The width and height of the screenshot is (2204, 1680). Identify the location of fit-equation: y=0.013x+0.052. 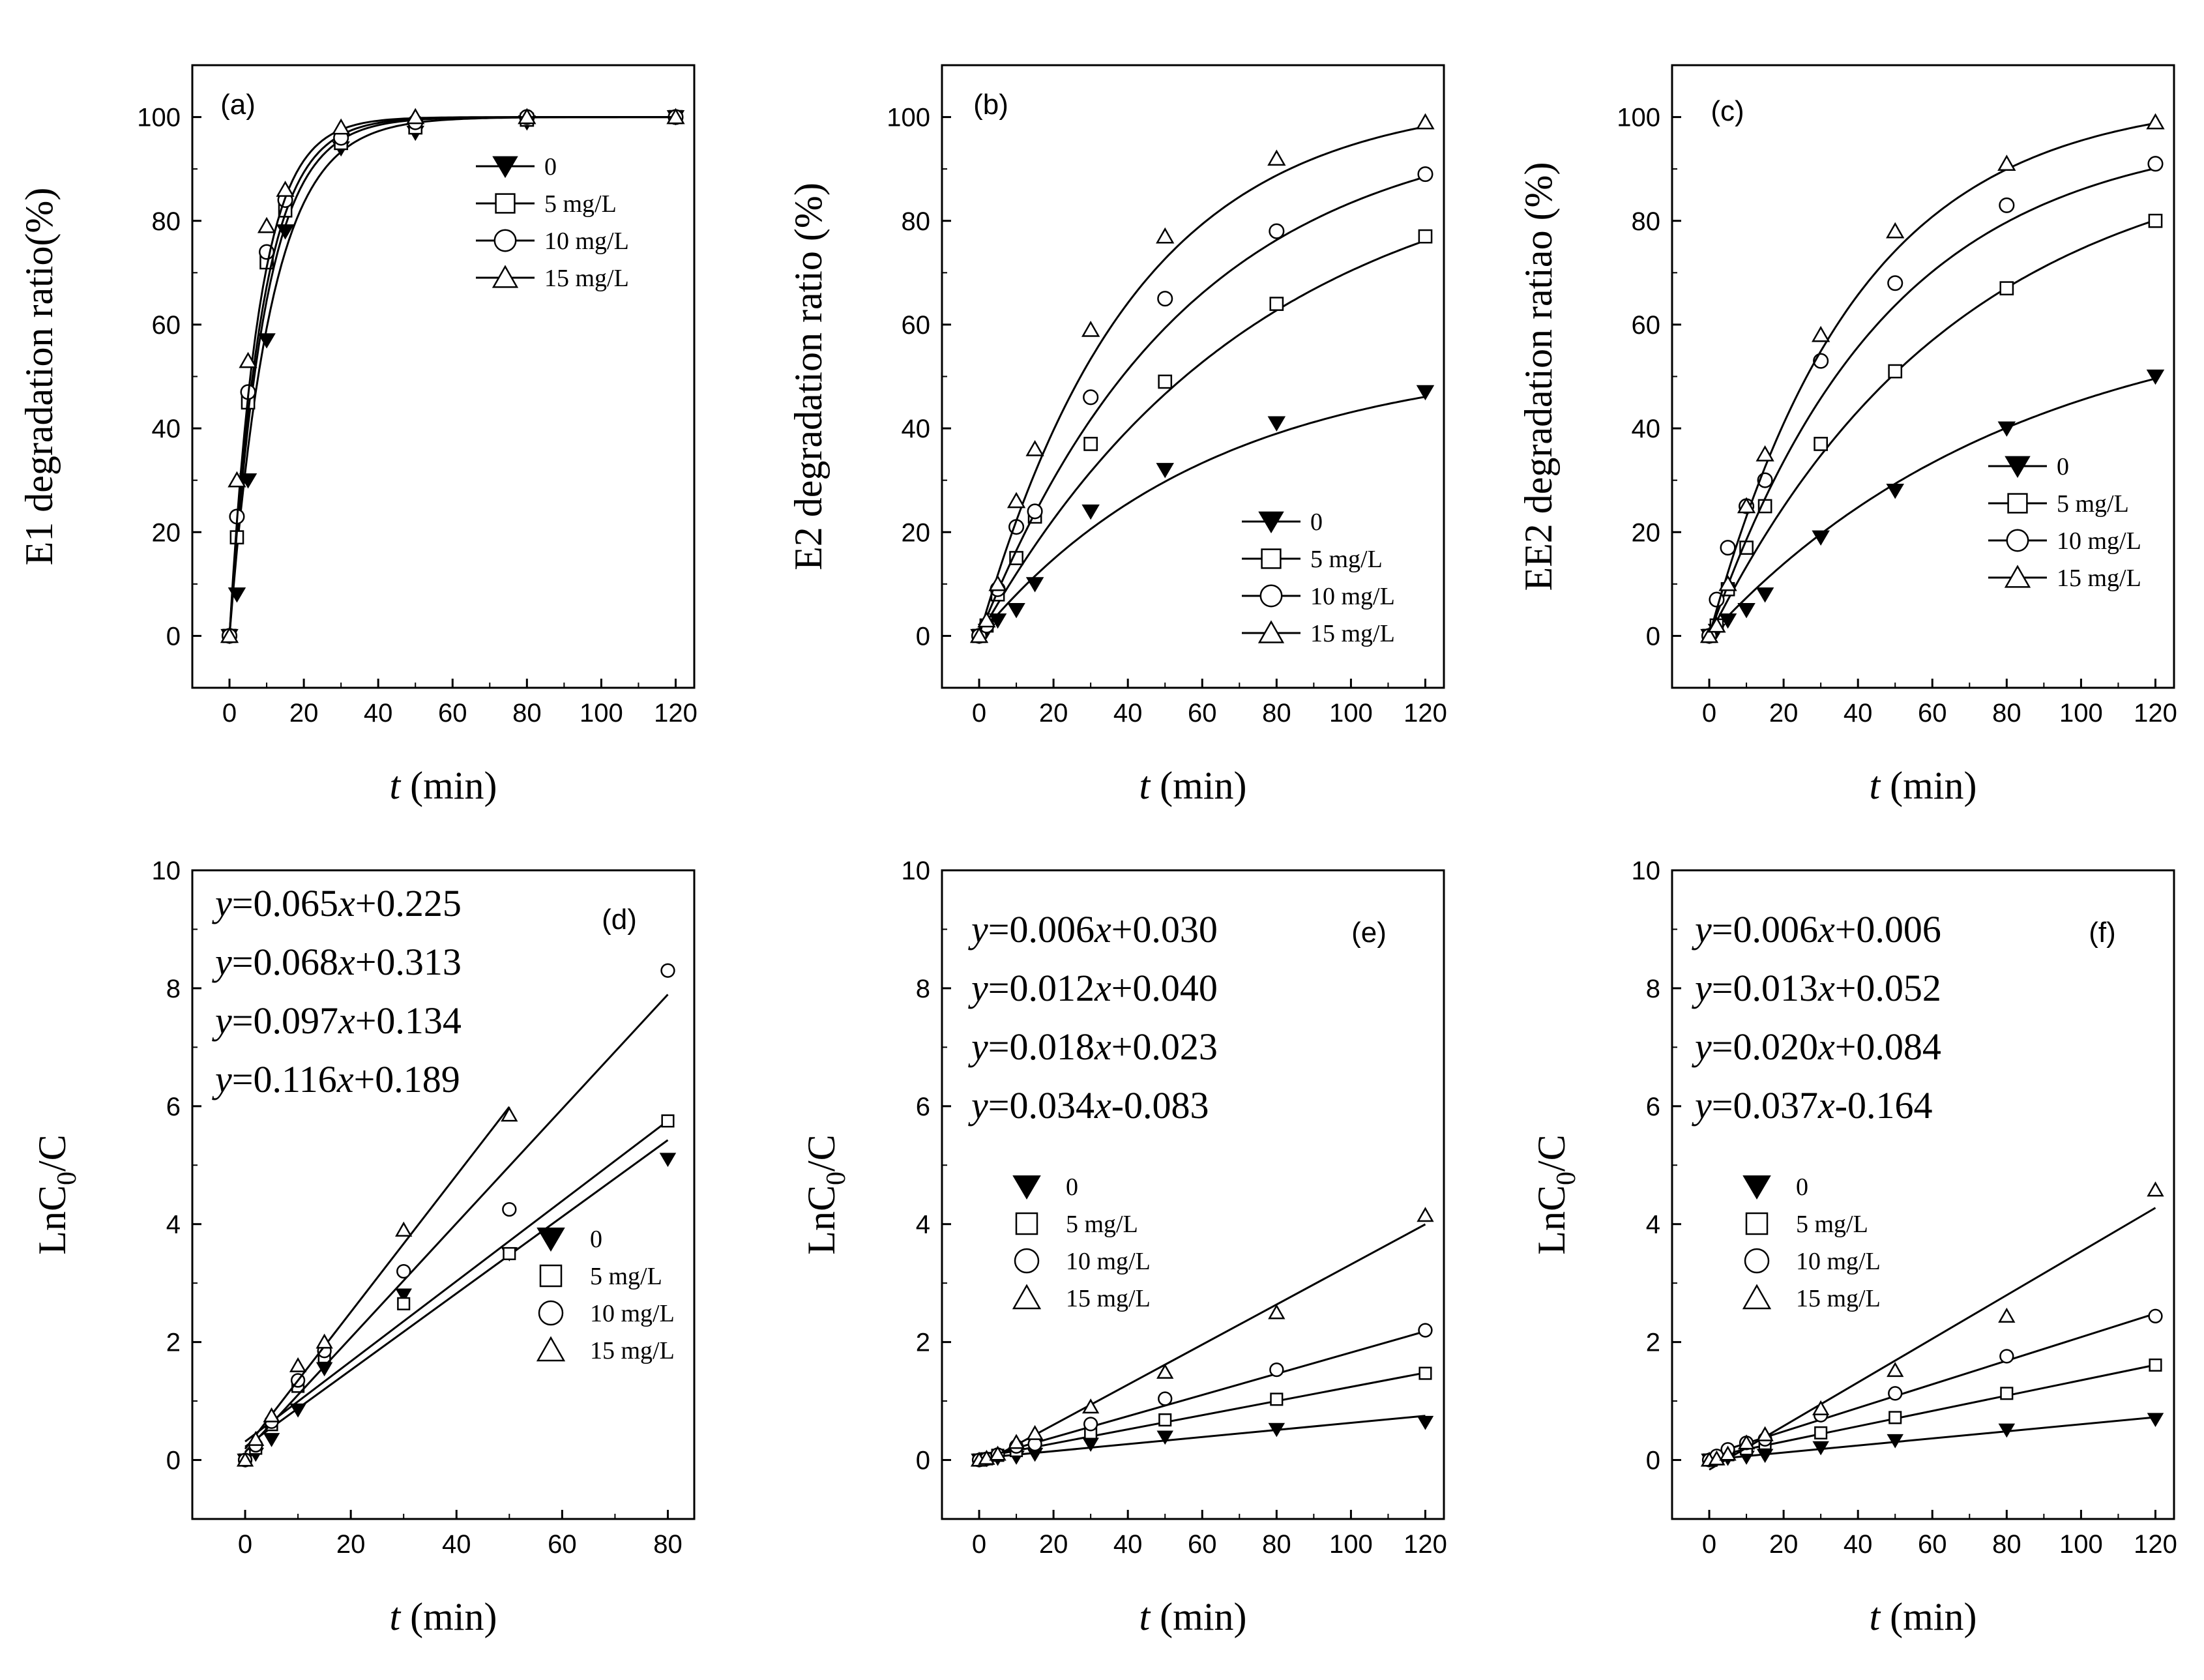
(1816, 988).